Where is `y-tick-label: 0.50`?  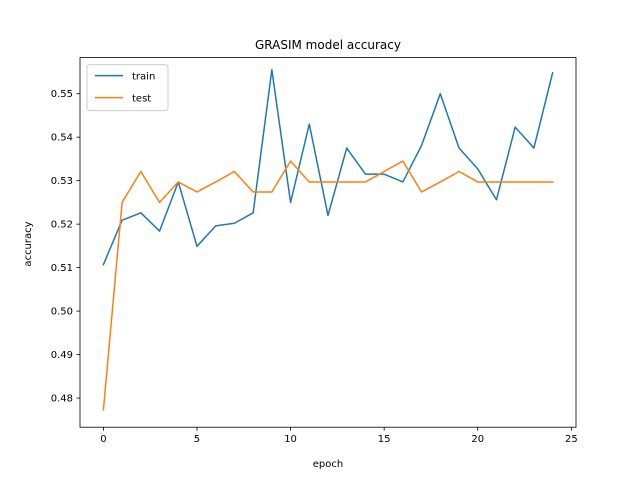
y-tick-label: 0.50 is located at coordinates (62, 312).